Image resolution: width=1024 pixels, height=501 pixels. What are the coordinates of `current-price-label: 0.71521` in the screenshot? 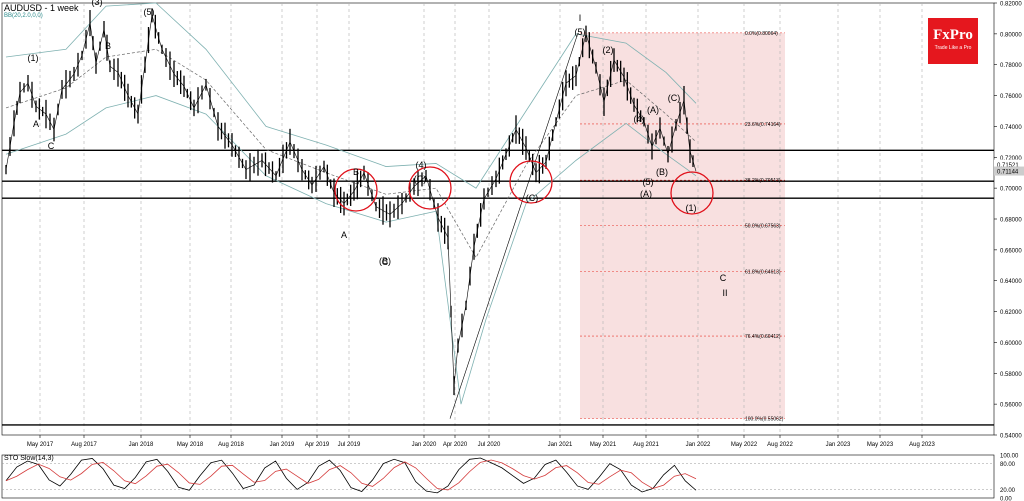 It's located at (1008, 166).